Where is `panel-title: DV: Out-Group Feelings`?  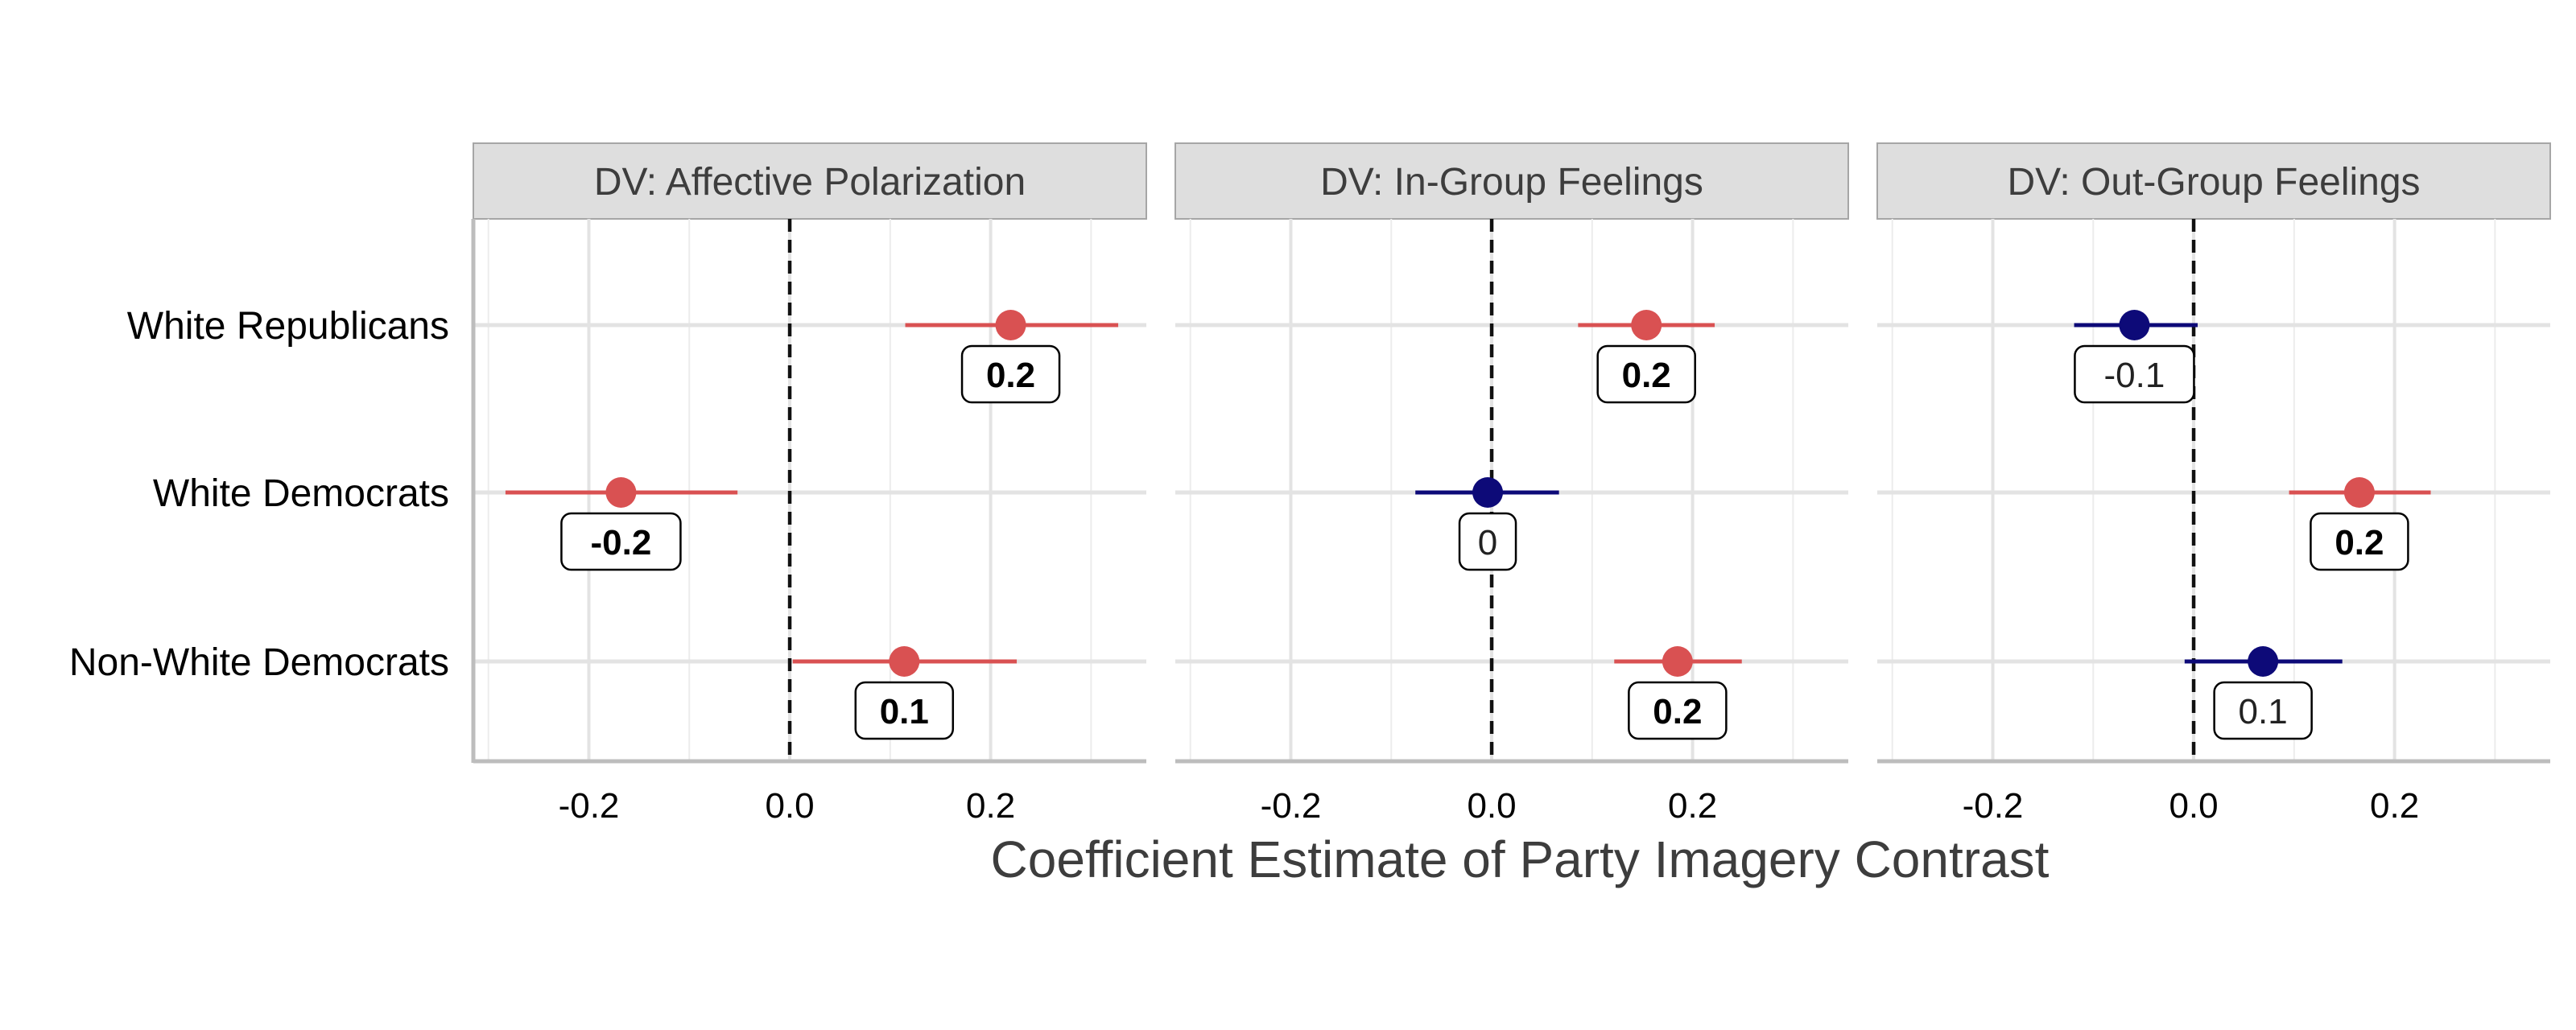
panel-title: DV: Out-Group Feelings is located at coordinates (2213, 182).